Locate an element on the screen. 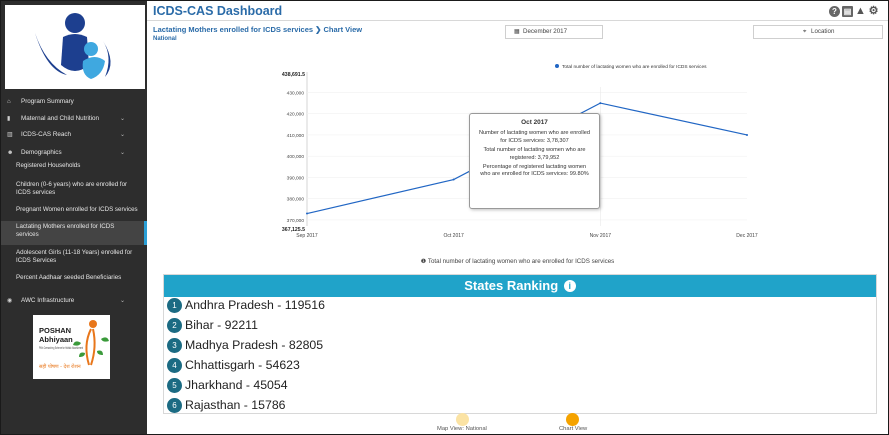  y-tick-label: 400,000 is located at coordinates (296, 157).